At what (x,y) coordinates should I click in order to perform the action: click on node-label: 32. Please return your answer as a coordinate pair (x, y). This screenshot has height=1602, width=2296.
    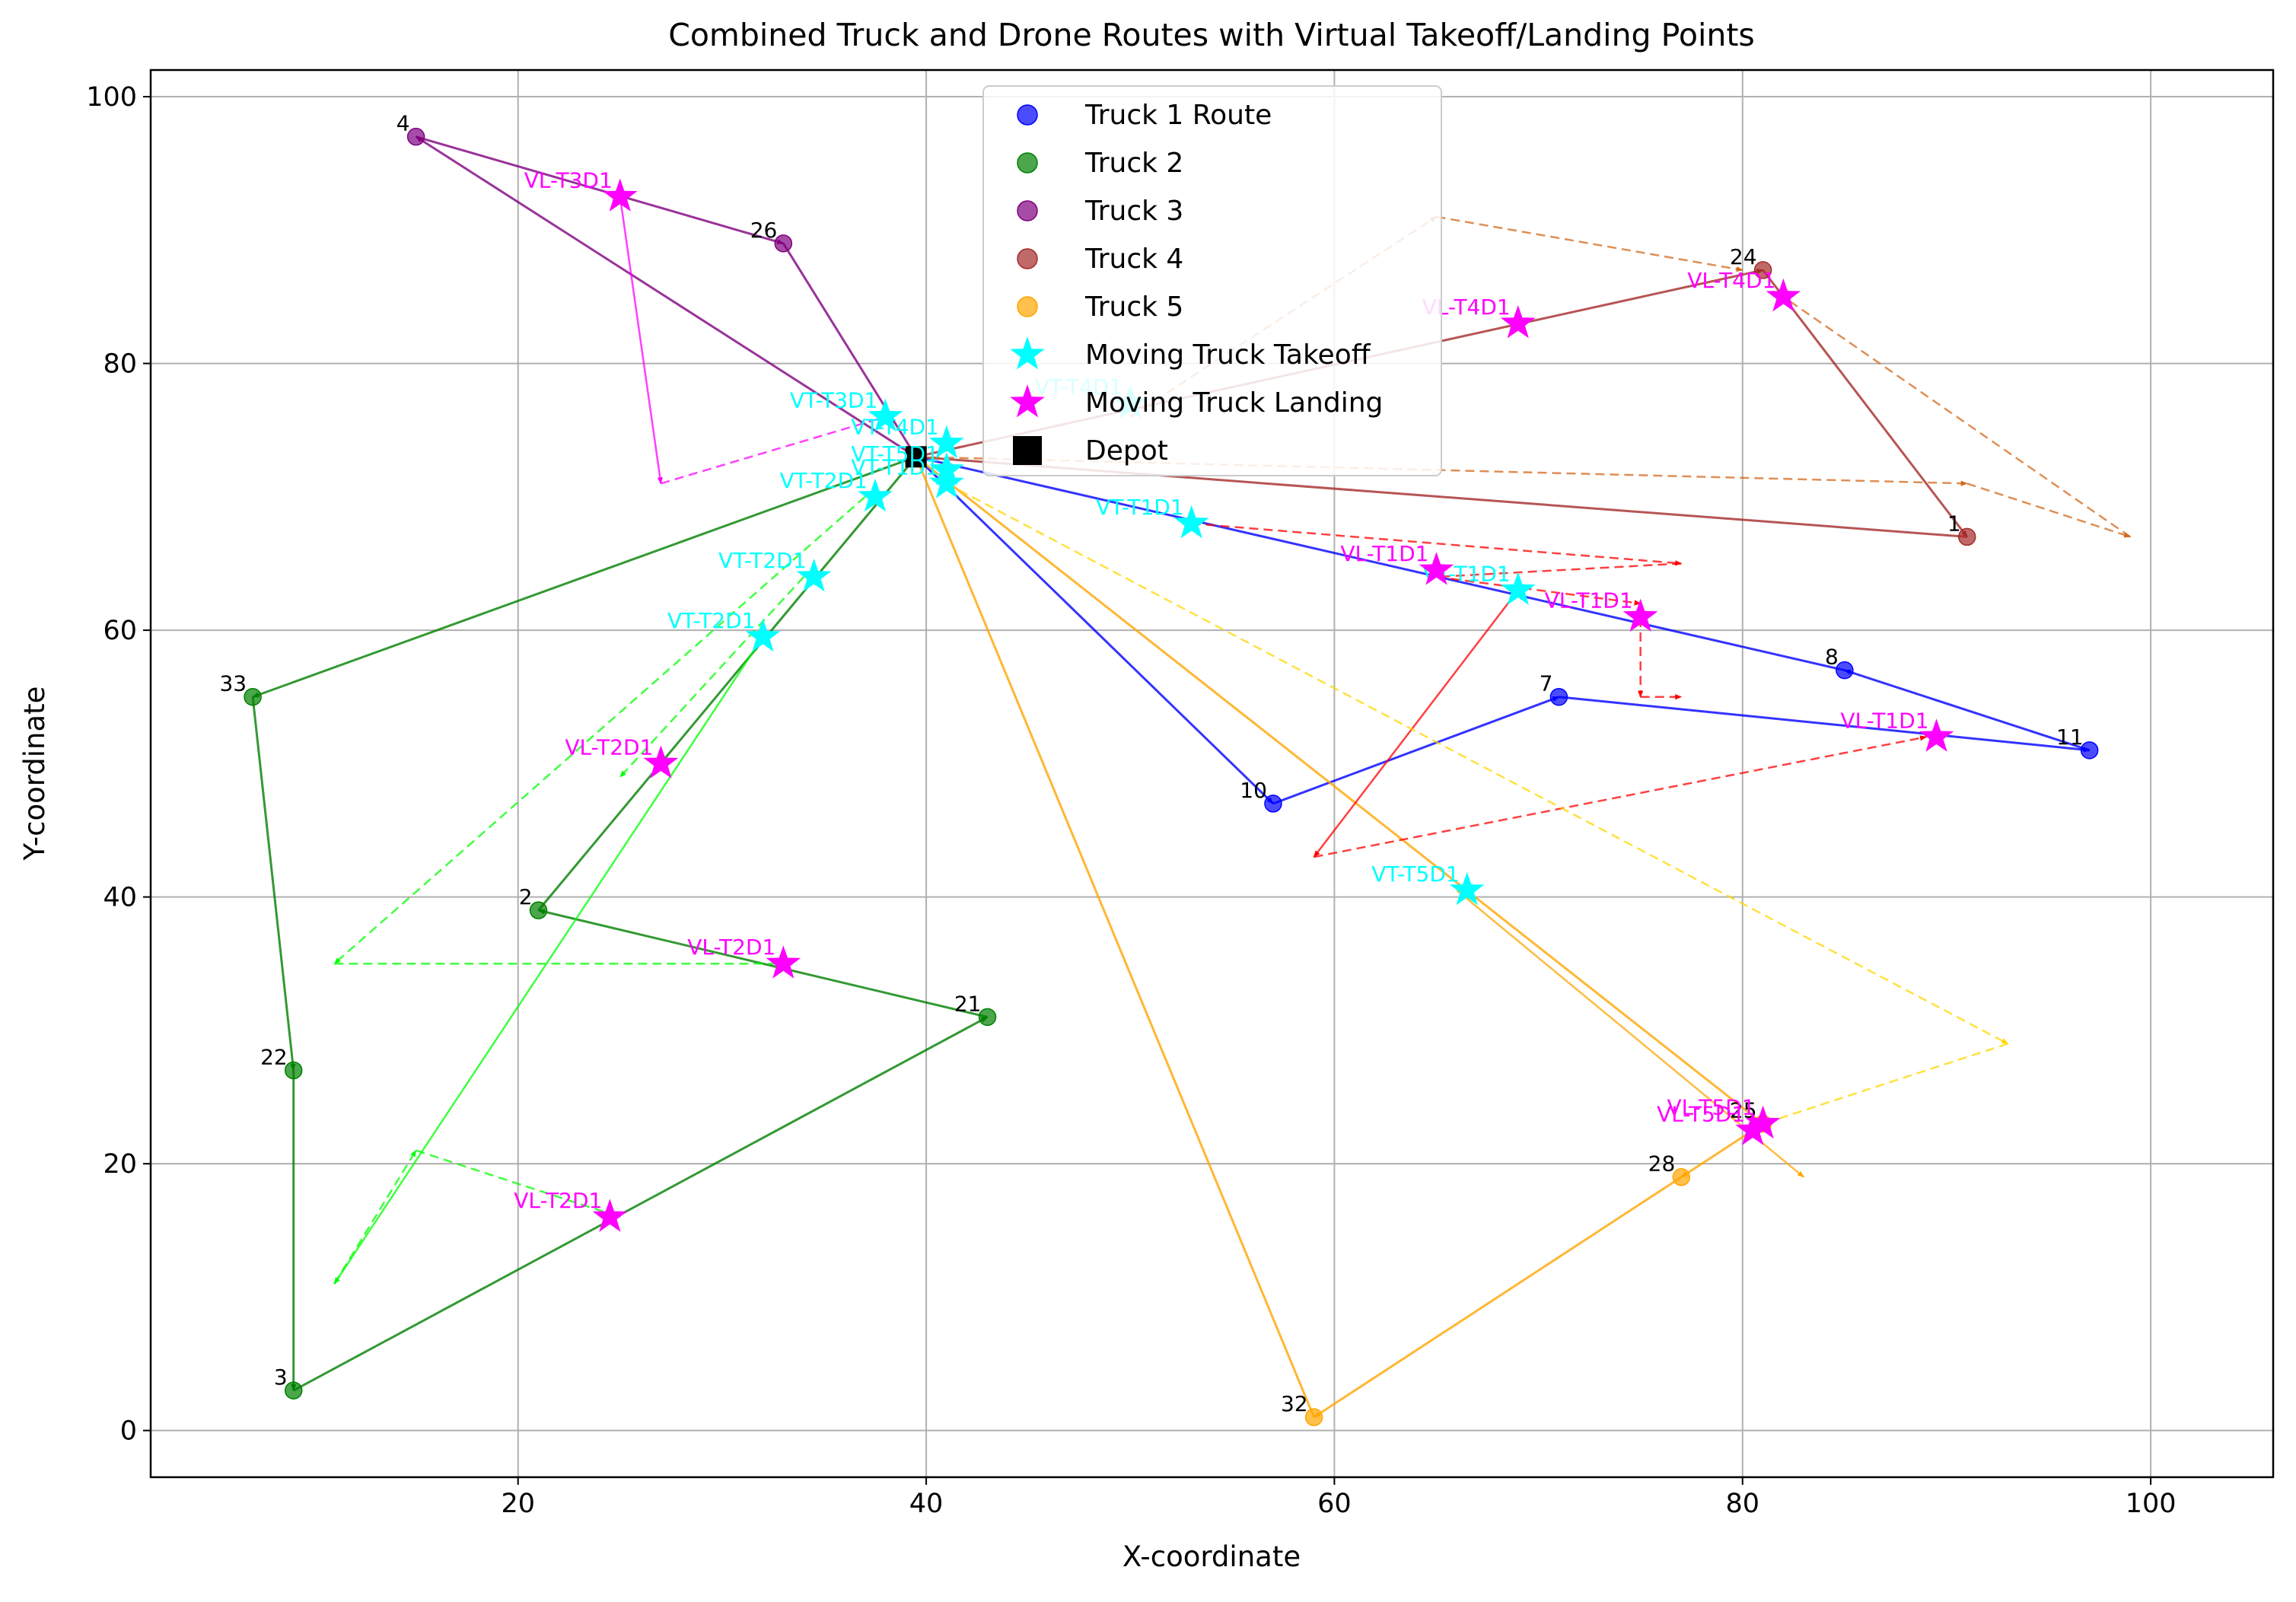
    Looking at the image, I should click on (1294, 1403).